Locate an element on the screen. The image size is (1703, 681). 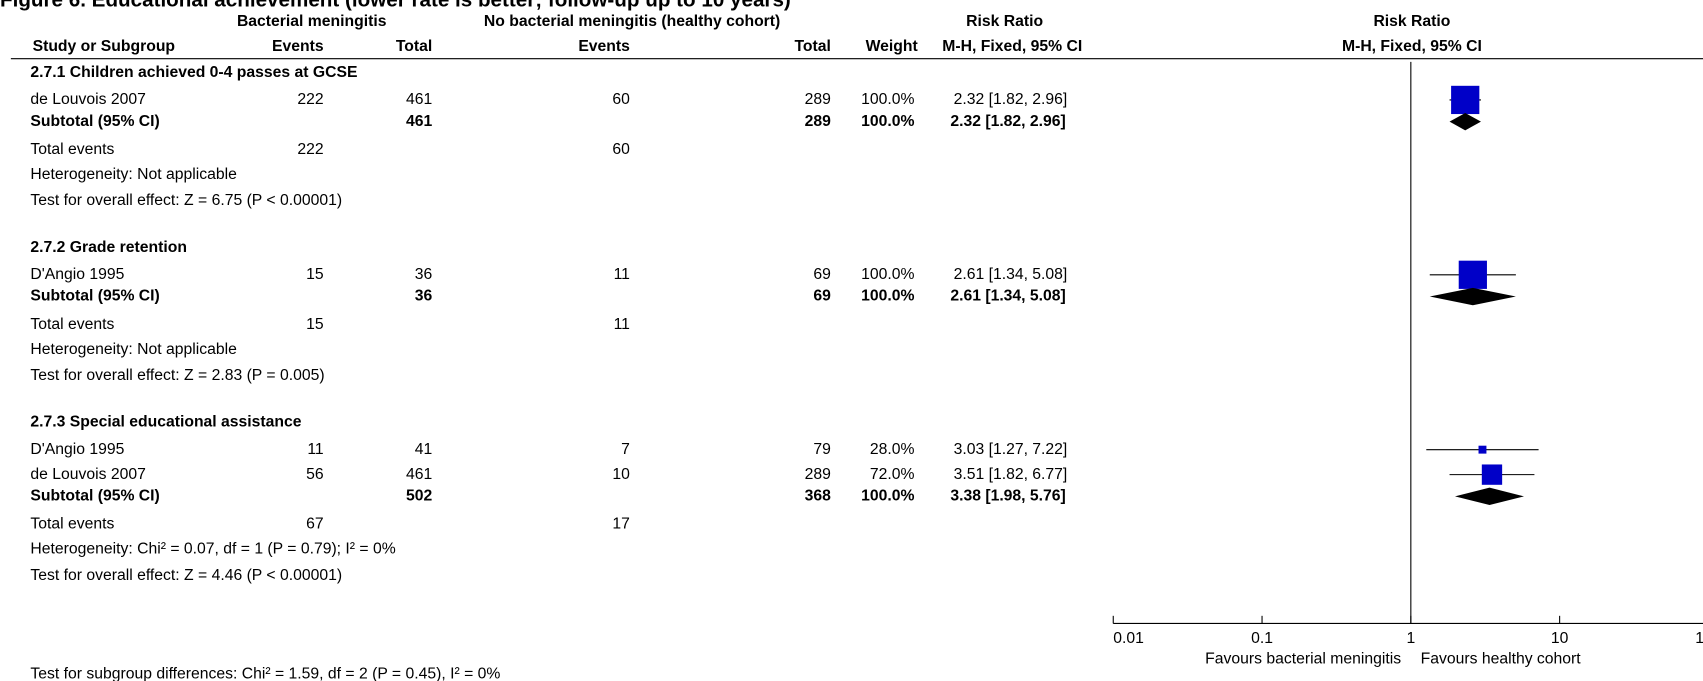
subtotal-ci: 2.61 [1.34, 5.08] is located at coordinates (1007, 296).